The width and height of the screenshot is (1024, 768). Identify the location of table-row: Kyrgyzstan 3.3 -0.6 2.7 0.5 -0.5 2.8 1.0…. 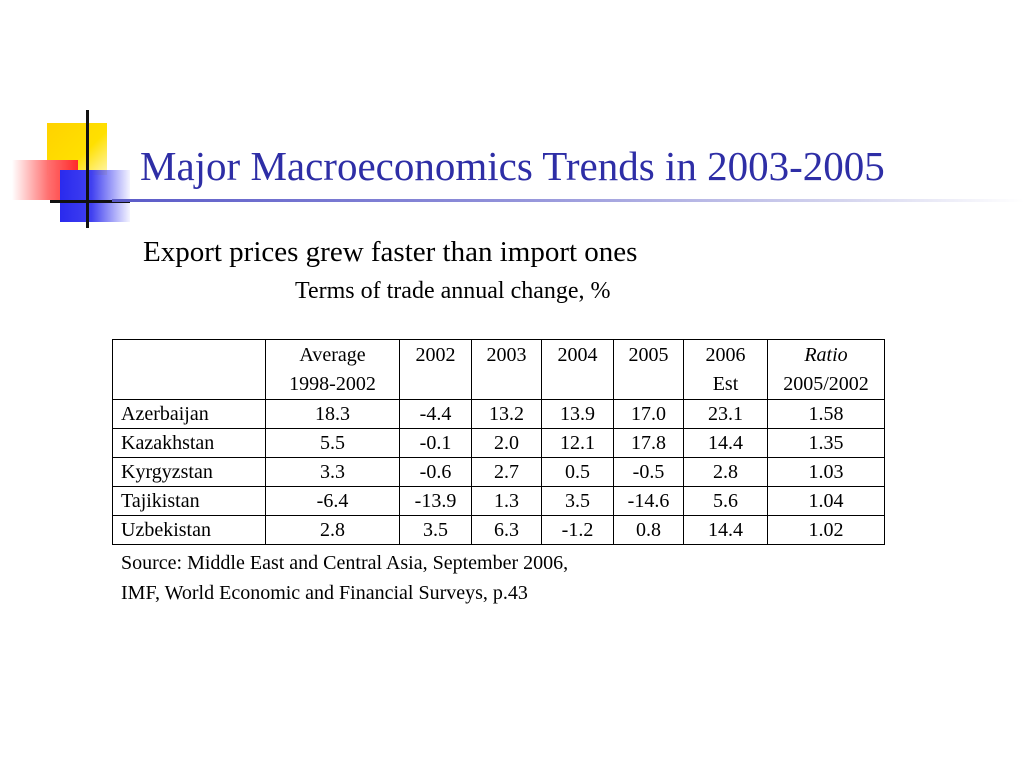
(498, 472).